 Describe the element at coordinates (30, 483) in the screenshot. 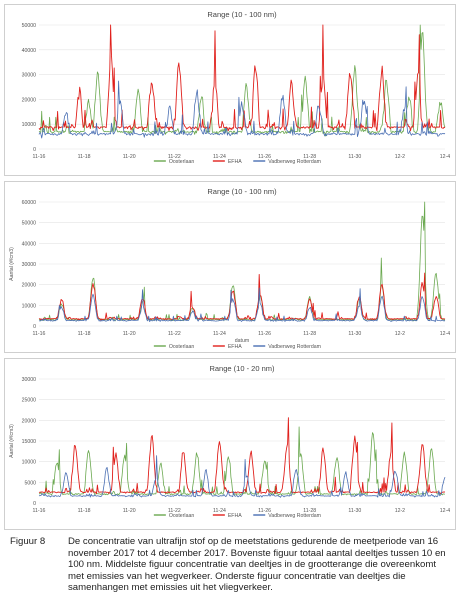

I see `y-tick-label: 5000` at that location.